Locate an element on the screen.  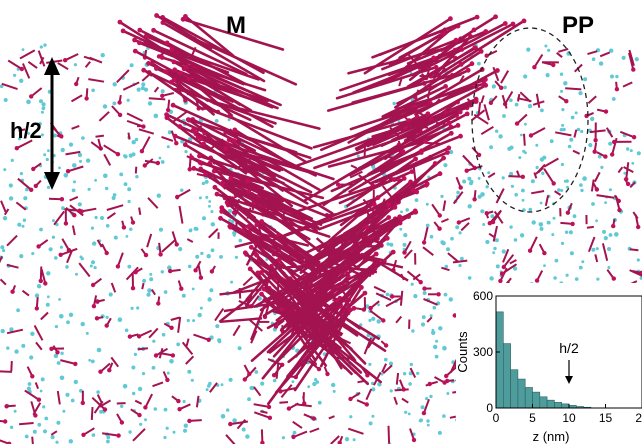
y-axis-label: Counts is located at coordinates (463, 352).